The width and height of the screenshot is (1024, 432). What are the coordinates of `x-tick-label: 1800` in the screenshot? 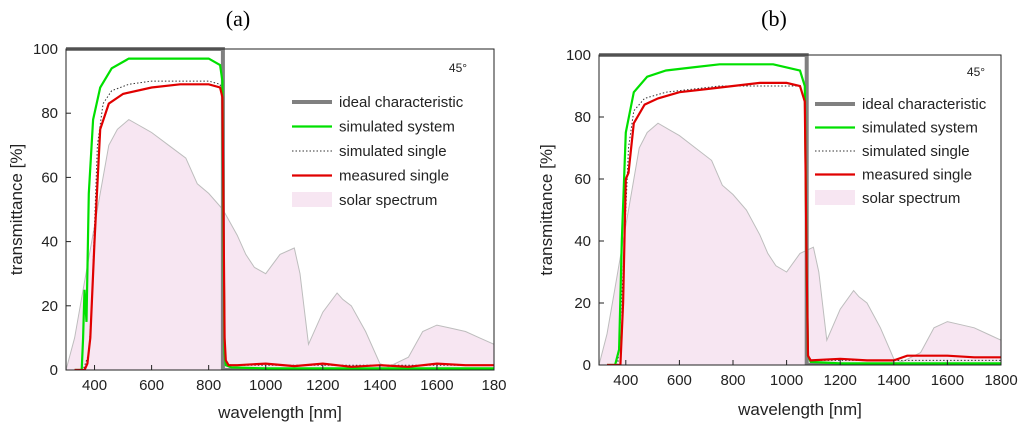 It's located at (1000, 380).